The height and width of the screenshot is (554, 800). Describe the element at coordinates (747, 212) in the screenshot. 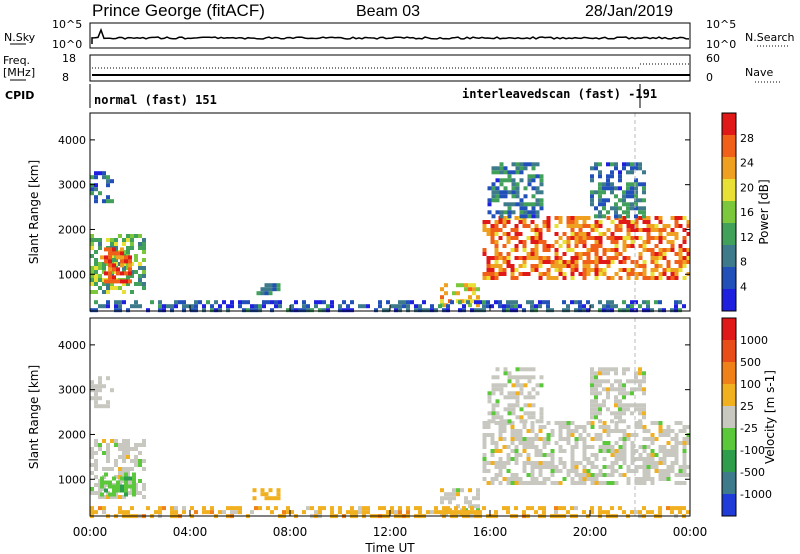

I see `colorbar-tick-label: 16` at that location.